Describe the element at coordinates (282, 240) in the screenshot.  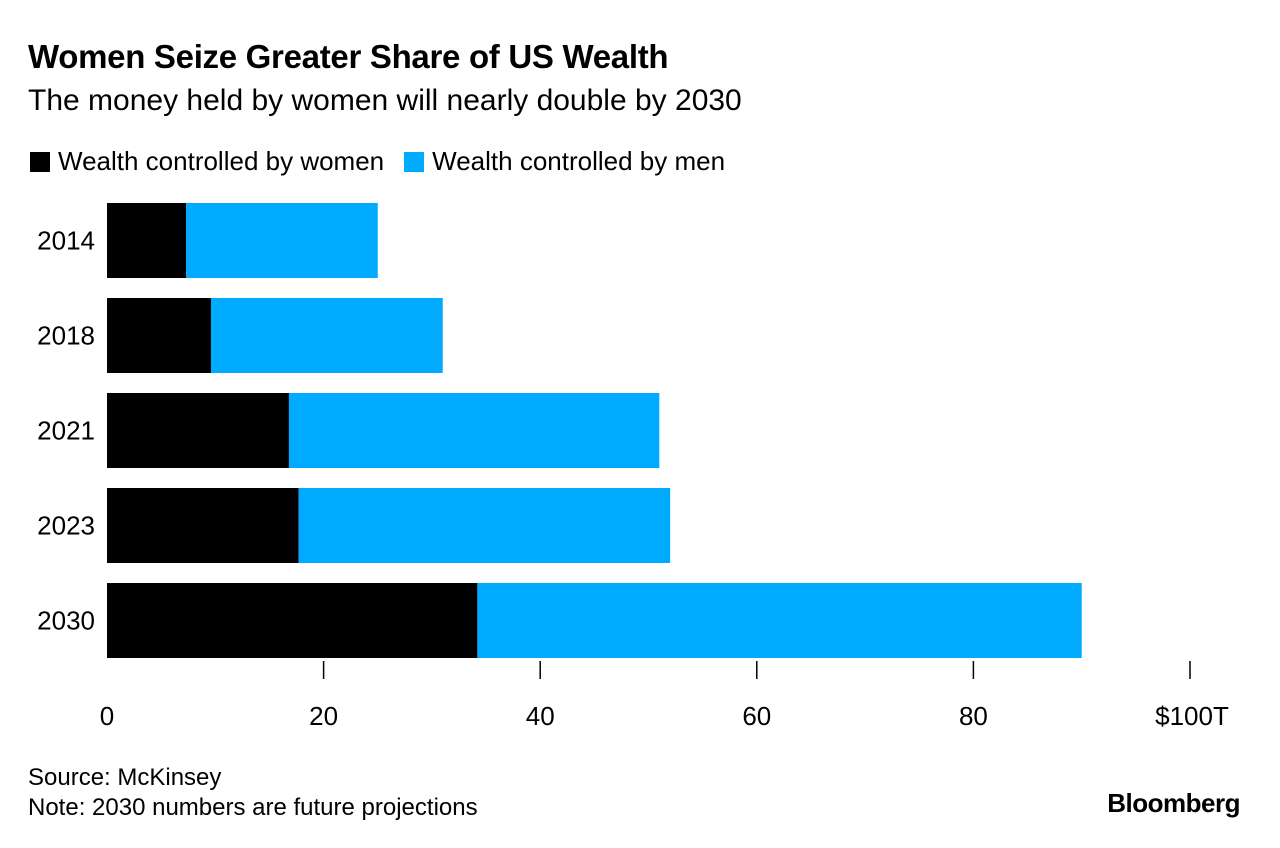
I see `bar-2014-men` at that location.